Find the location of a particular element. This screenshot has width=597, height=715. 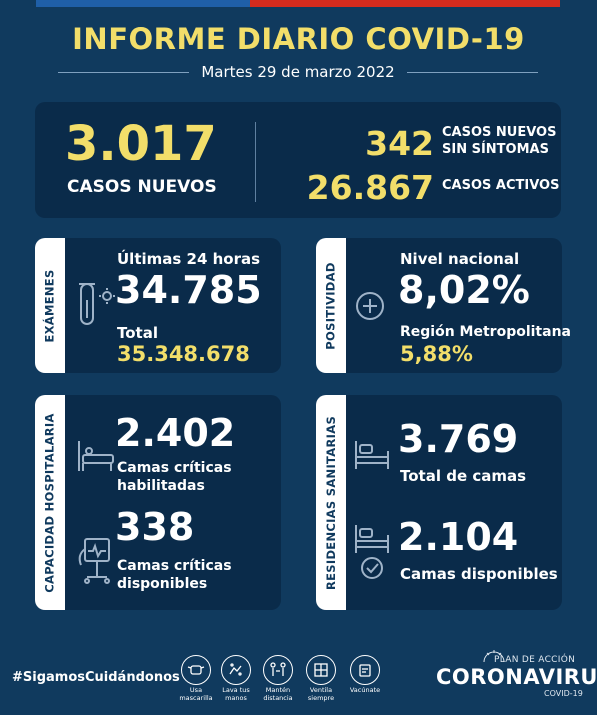

page-title: INFORME DIARIO COVID-19 is located at coordinates (298, 39).